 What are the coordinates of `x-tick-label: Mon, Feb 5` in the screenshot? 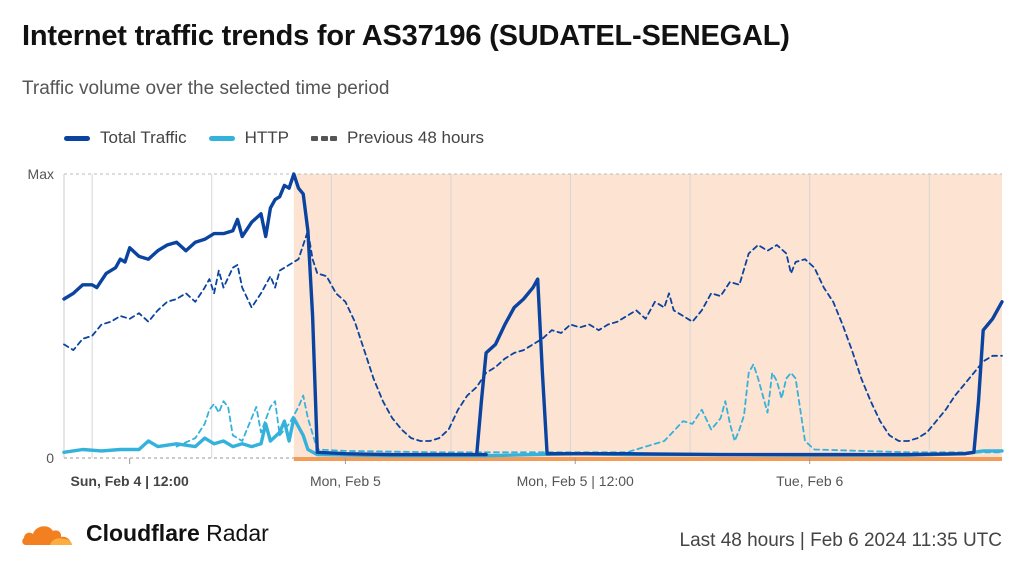 It's located at (345, 481).